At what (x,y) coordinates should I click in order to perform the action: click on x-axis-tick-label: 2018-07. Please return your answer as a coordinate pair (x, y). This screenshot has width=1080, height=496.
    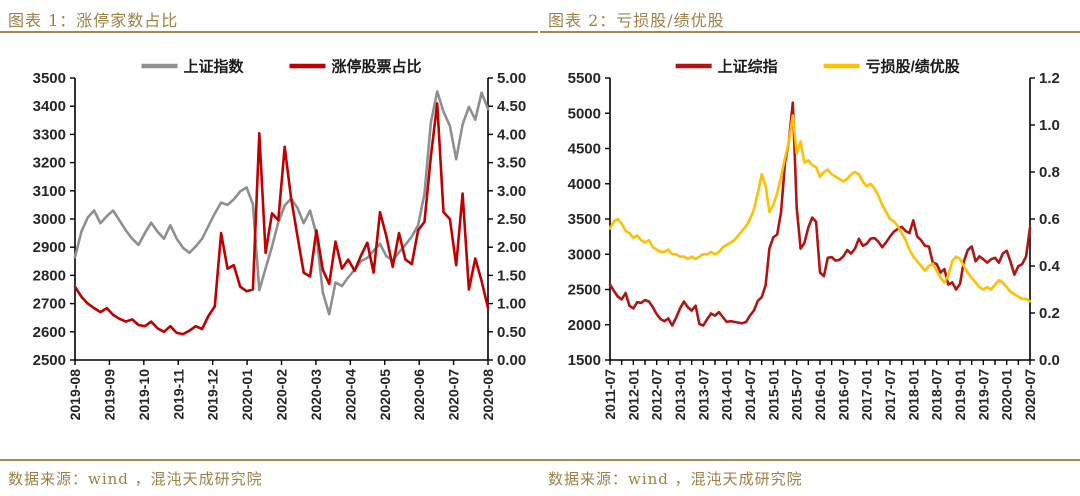
    Looking at the image, I should click on (937, 395).